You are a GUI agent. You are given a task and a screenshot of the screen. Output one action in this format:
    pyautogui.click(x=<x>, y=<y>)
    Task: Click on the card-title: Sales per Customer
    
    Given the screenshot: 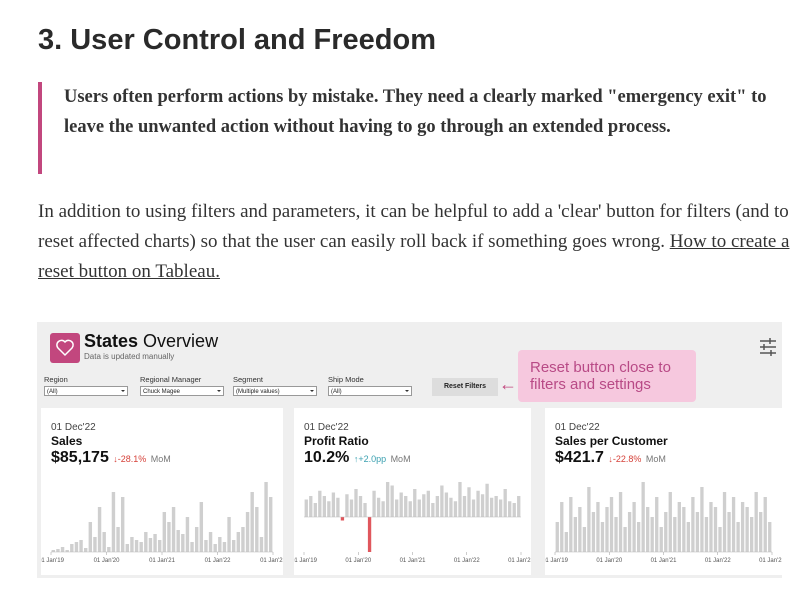 What is the action you would take?
    pyautogui.click(x=611, y=441)
    